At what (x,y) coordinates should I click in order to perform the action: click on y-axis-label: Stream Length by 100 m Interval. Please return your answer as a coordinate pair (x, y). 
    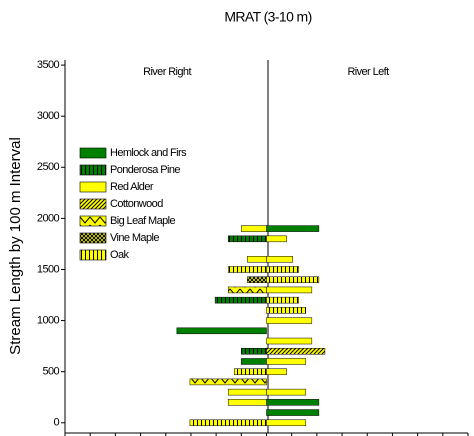
    Looking at the image, I should click on (15, 246).